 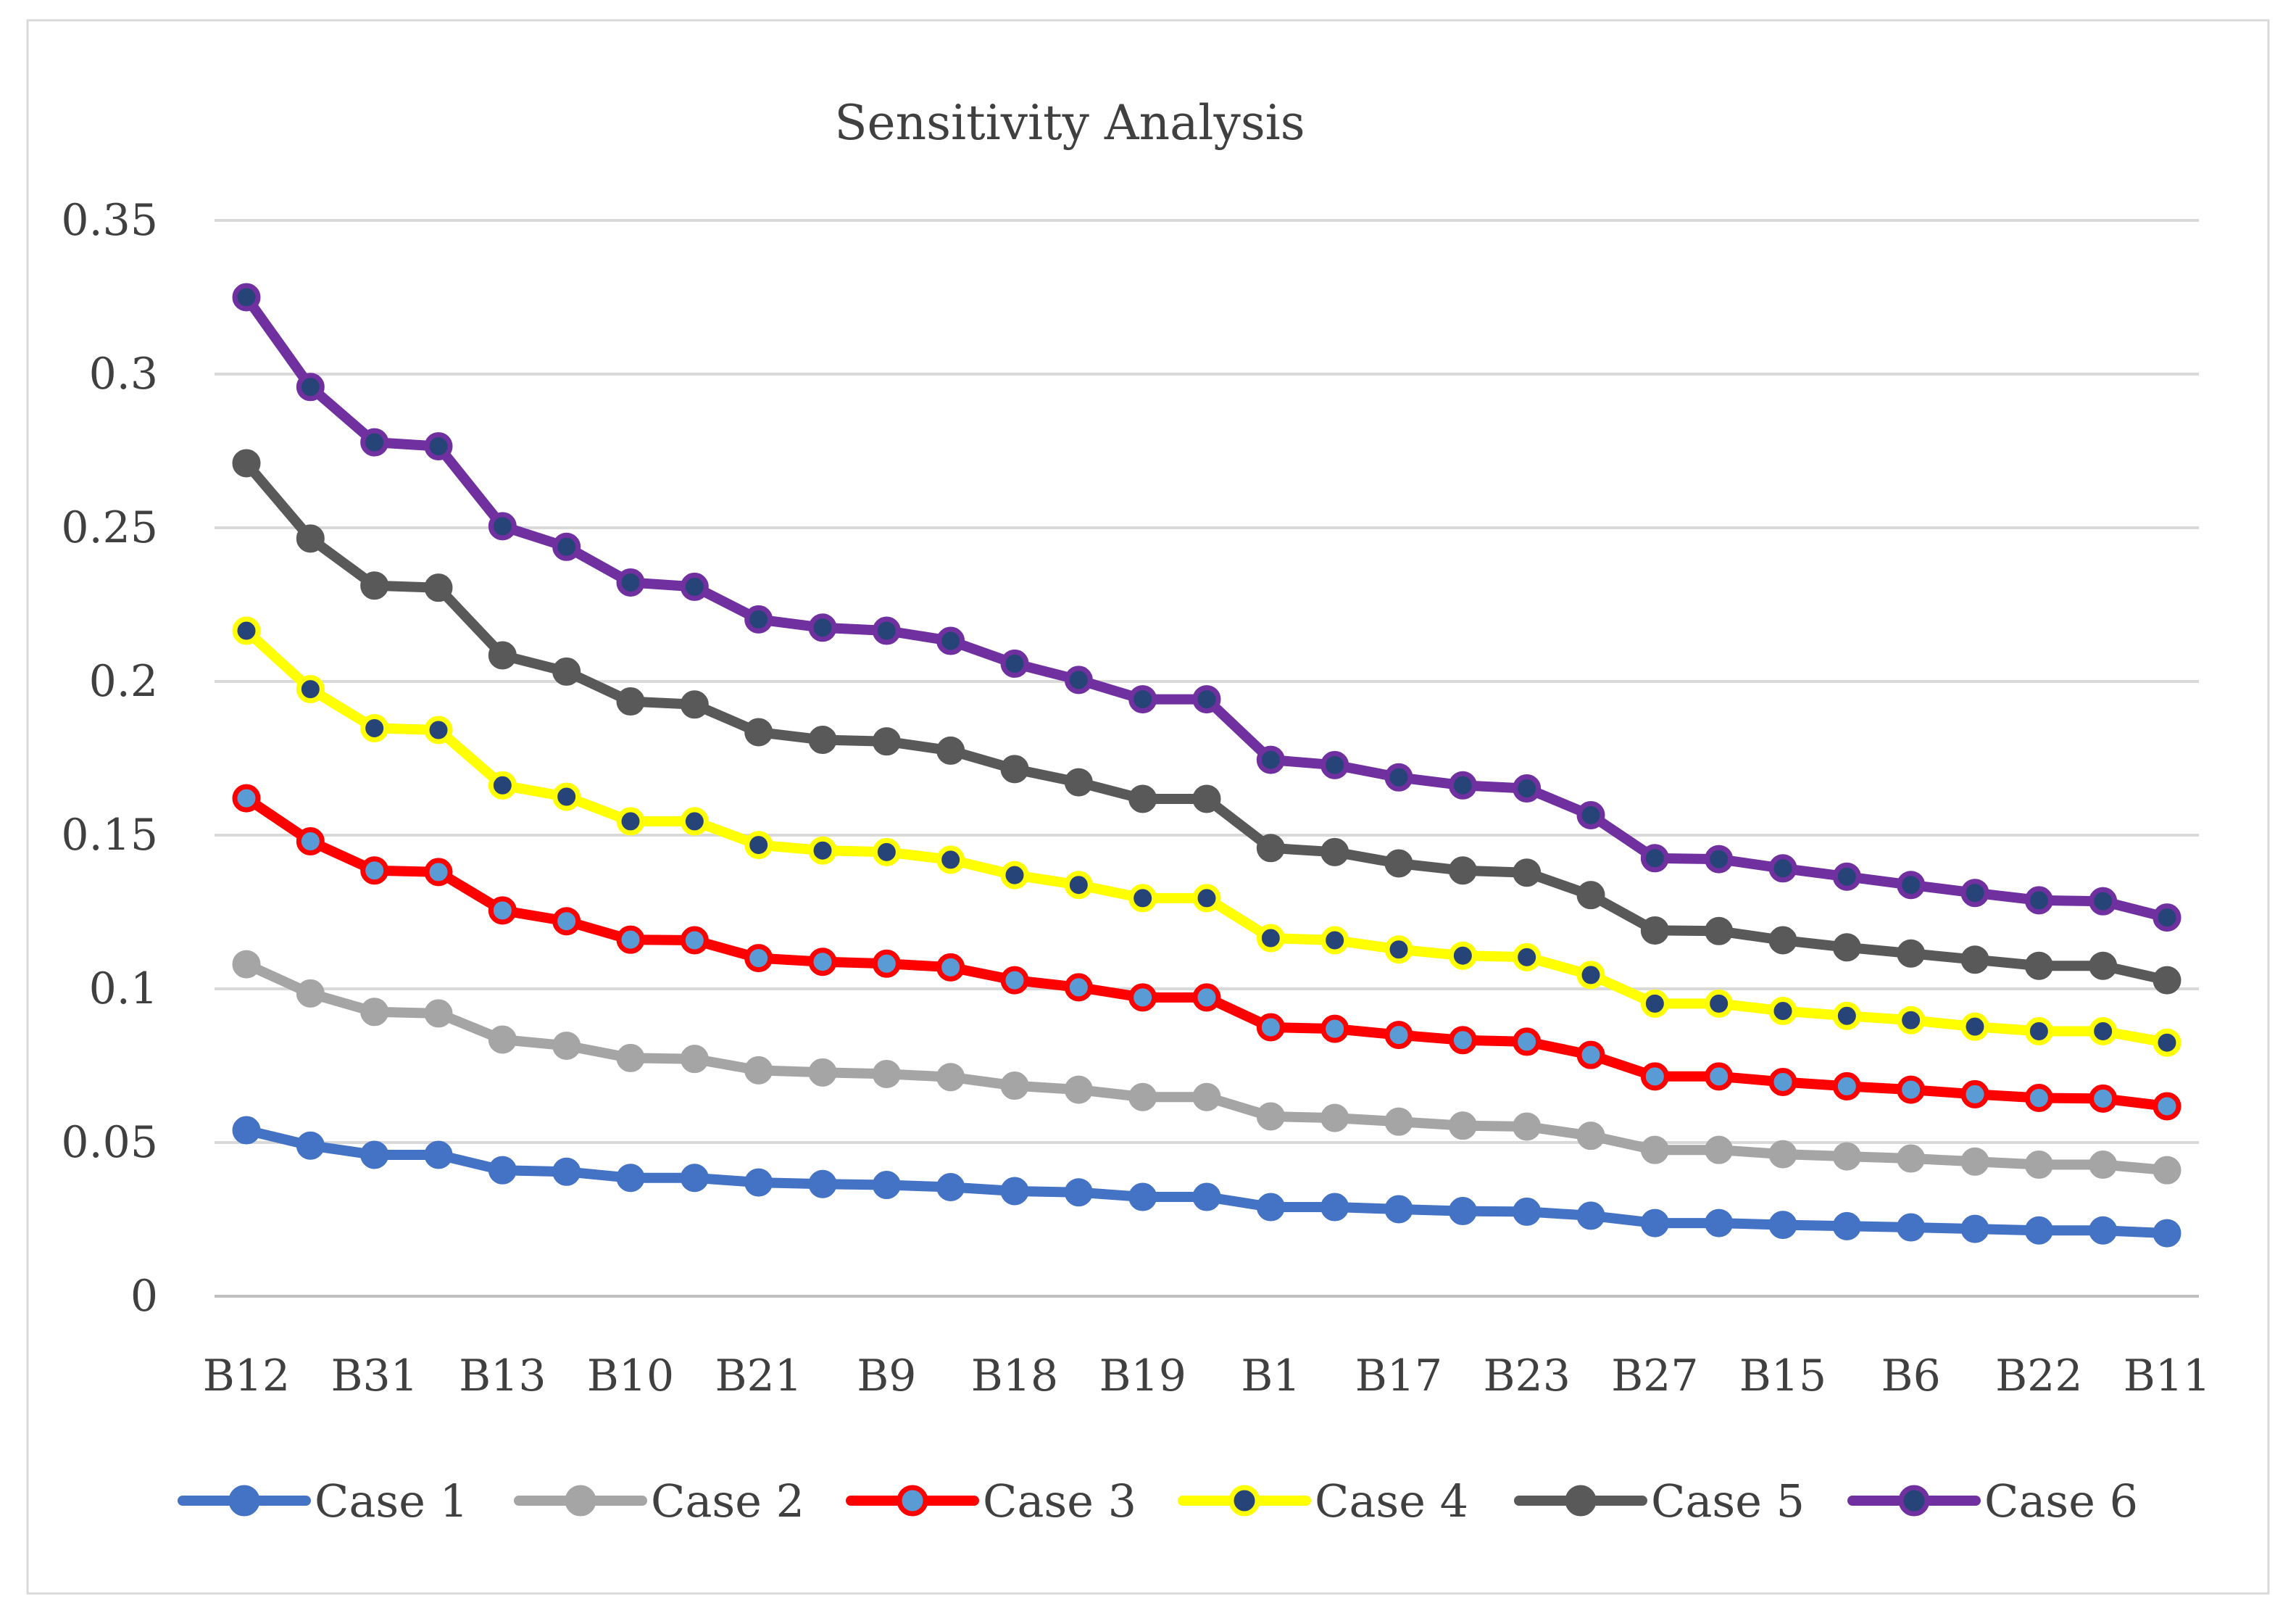 What do you see at coordinates (109, 527) in the screenshot?
I see `y-tick-label: 0.25` at bounding box center [109, 527].